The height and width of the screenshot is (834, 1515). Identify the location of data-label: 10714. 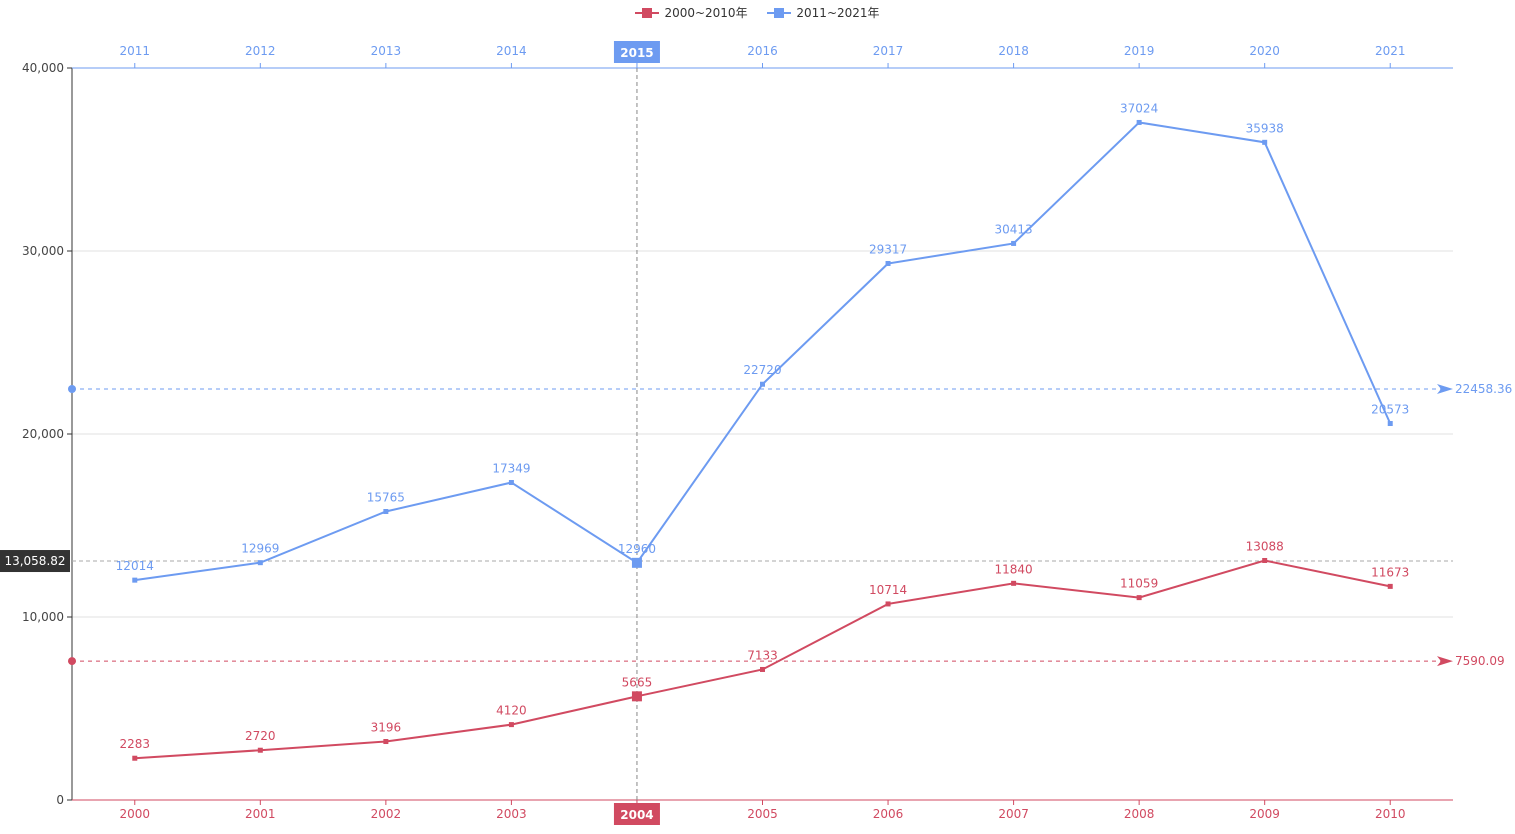
(888, 590).